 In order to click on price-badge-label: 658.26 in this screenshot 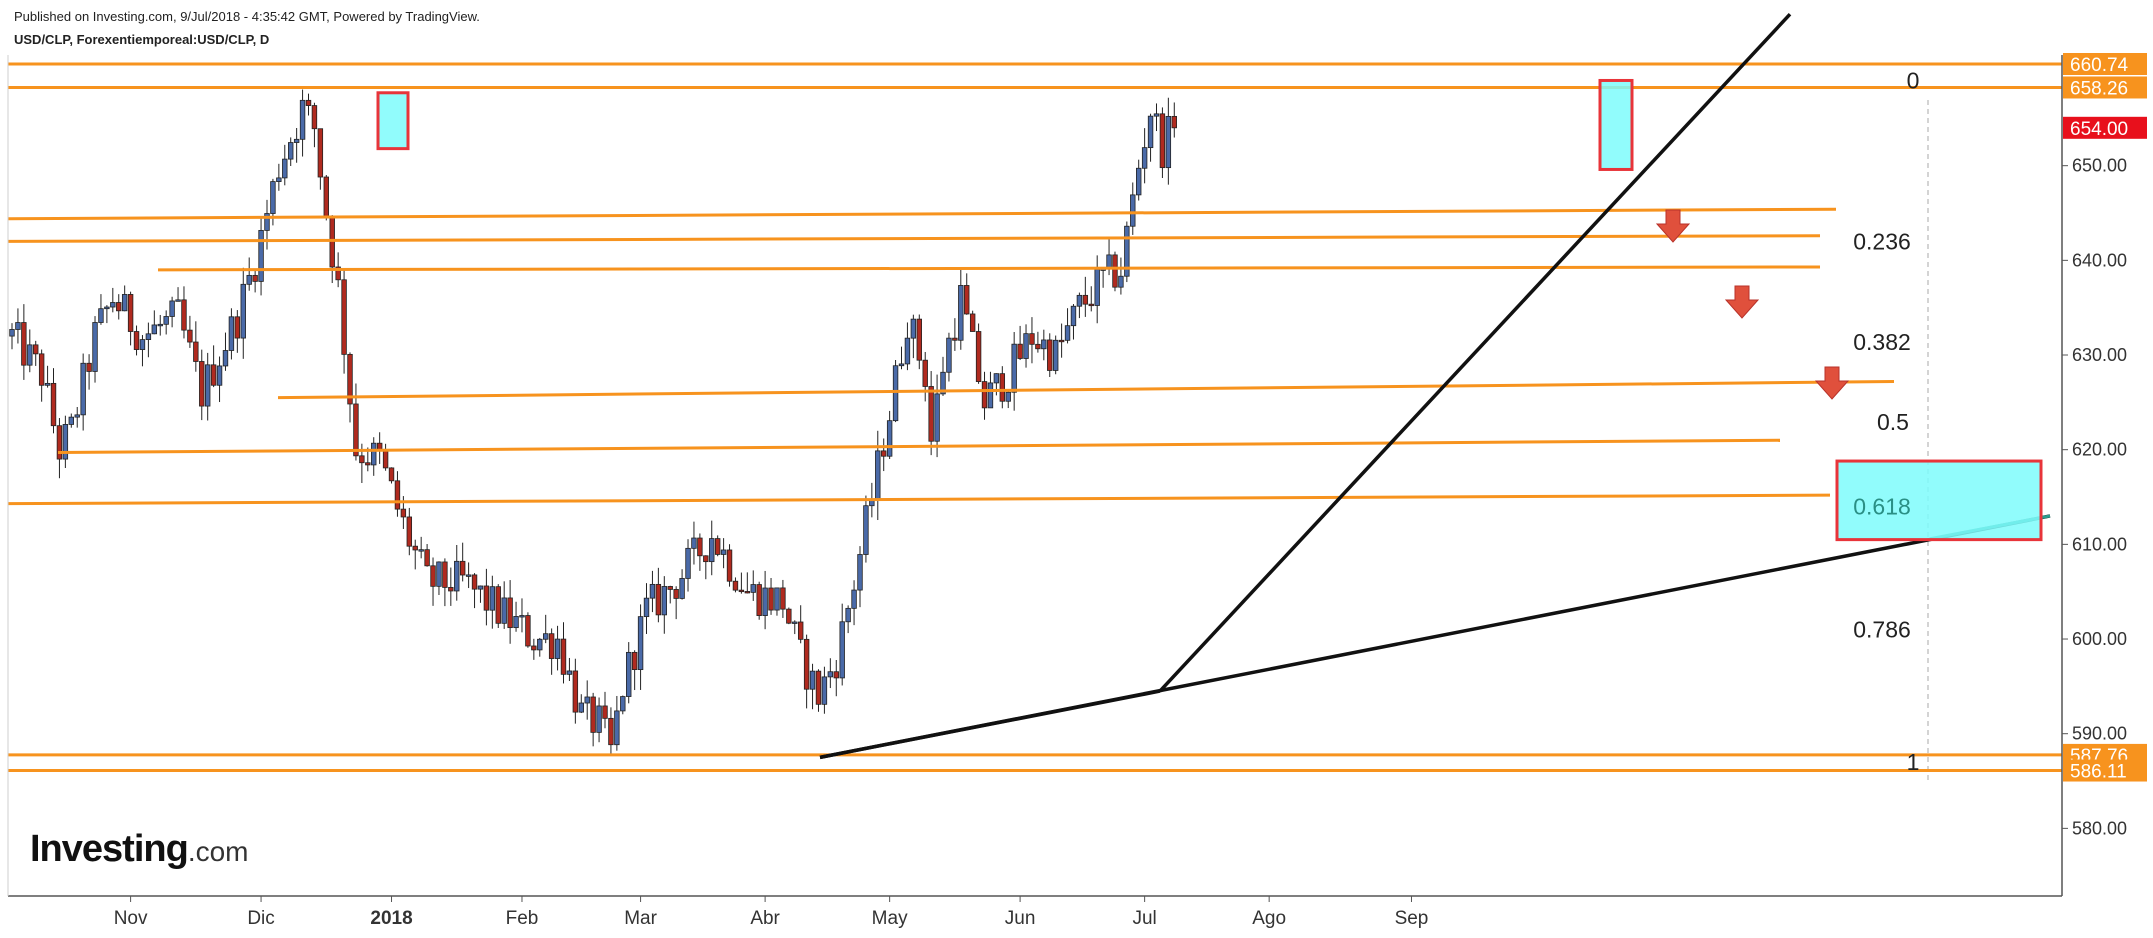, I will do `click(2099, 88)`.